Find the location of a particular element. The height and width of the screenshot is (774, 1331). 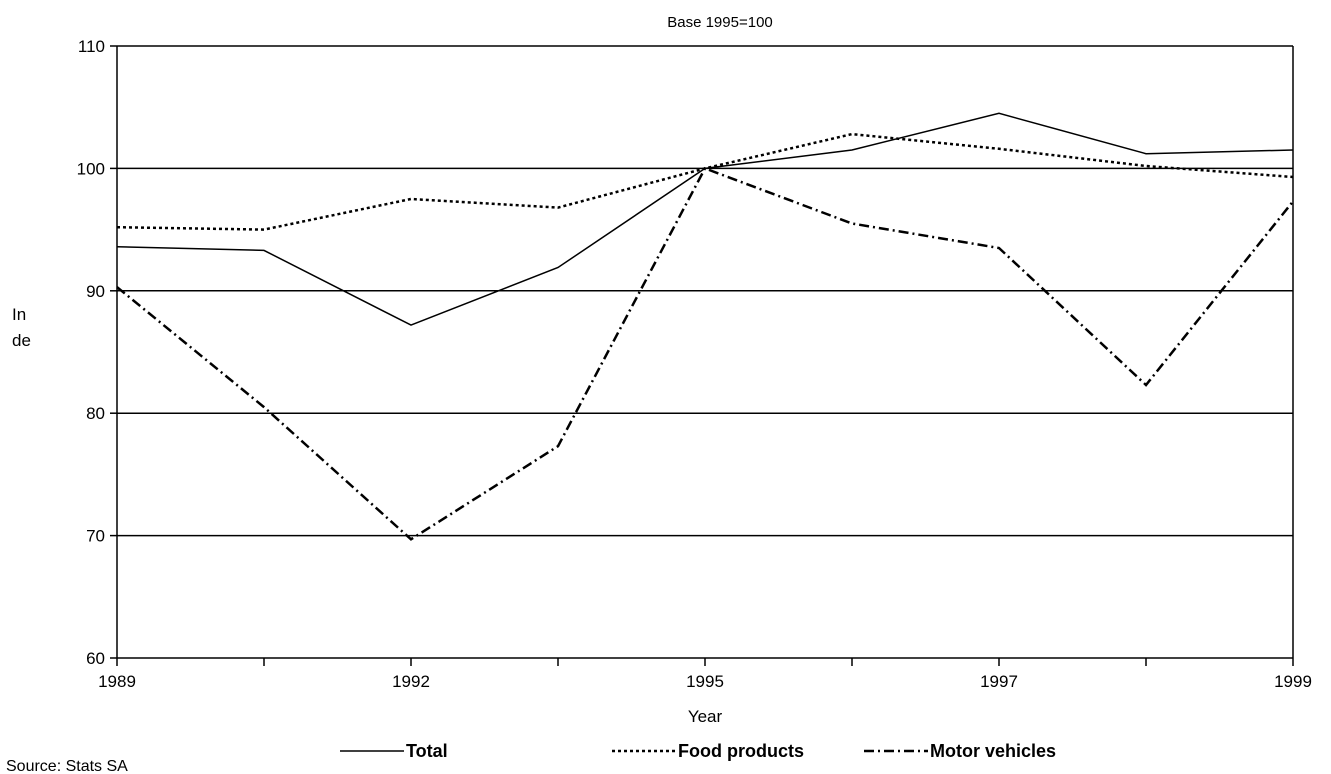

y-tick-label: 110 is located at coordinates (91, 46).